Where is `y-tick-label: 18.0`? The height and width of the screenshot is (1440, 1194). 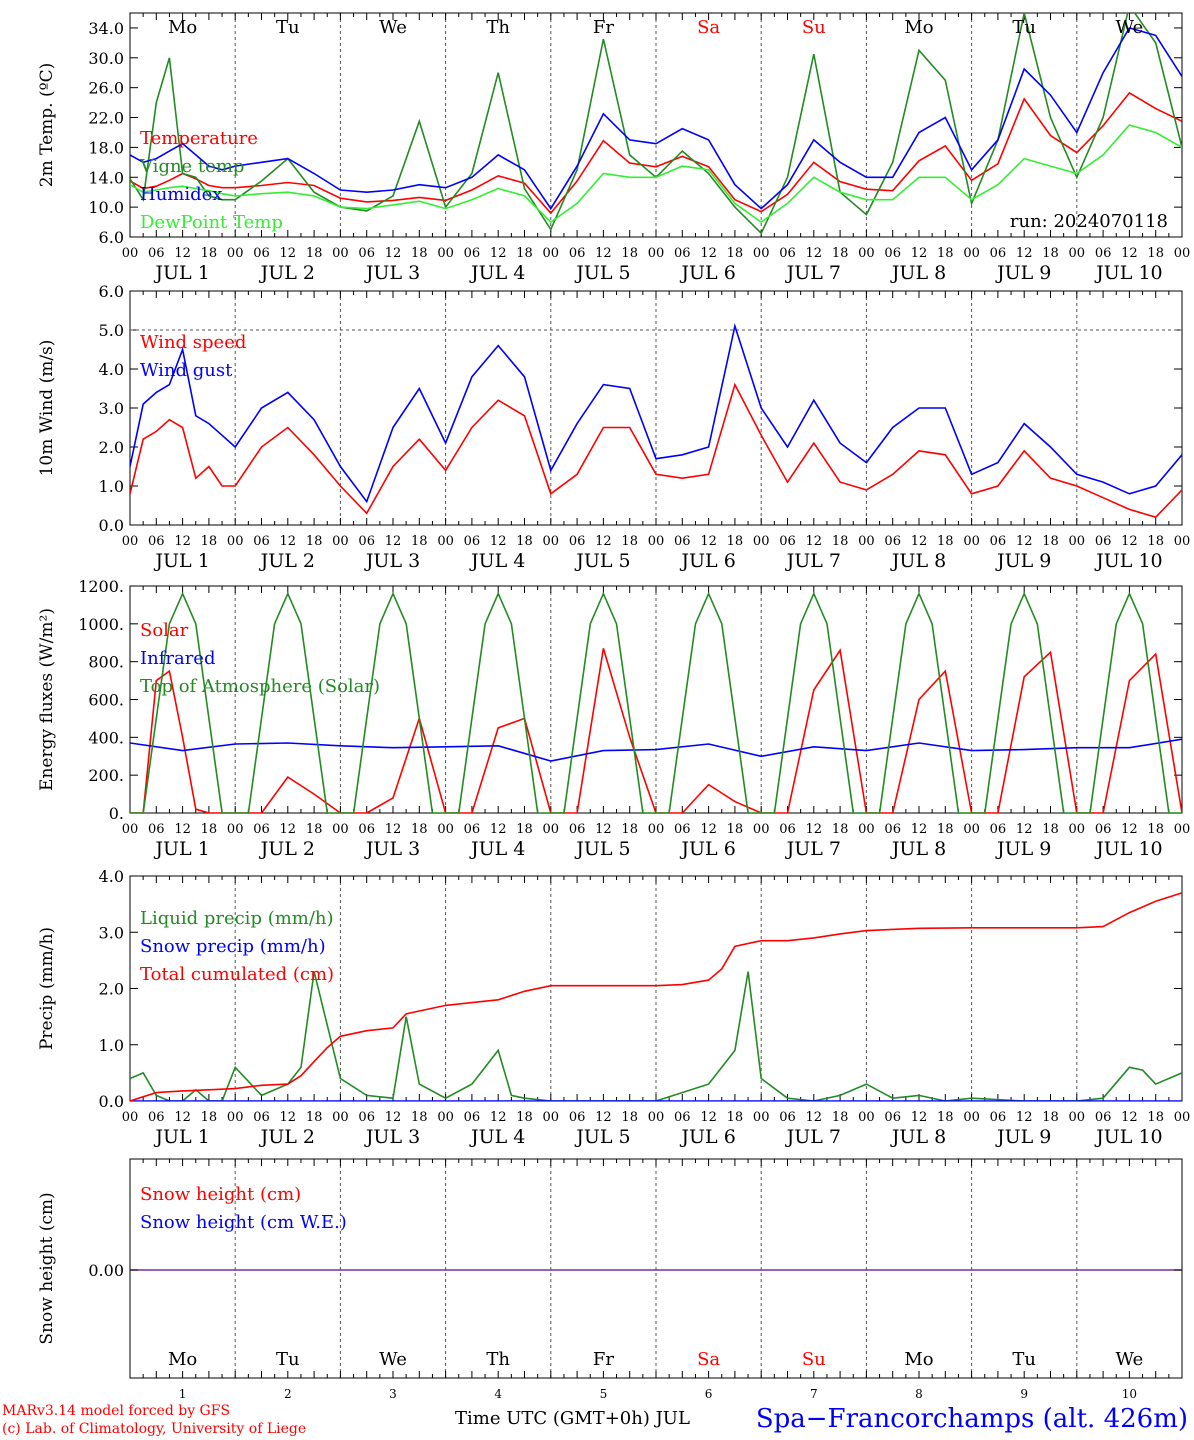 y-tick-label: 18.0 is located at coordinates (106, 147).